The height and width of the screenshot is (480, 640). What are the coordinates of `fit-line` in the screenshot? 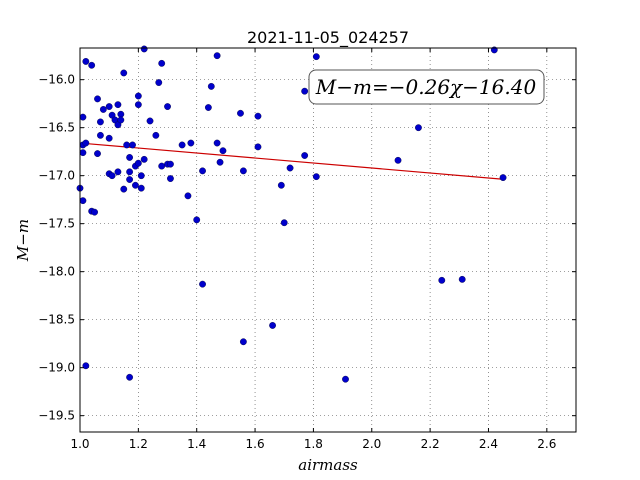 It's located at (291, 161).